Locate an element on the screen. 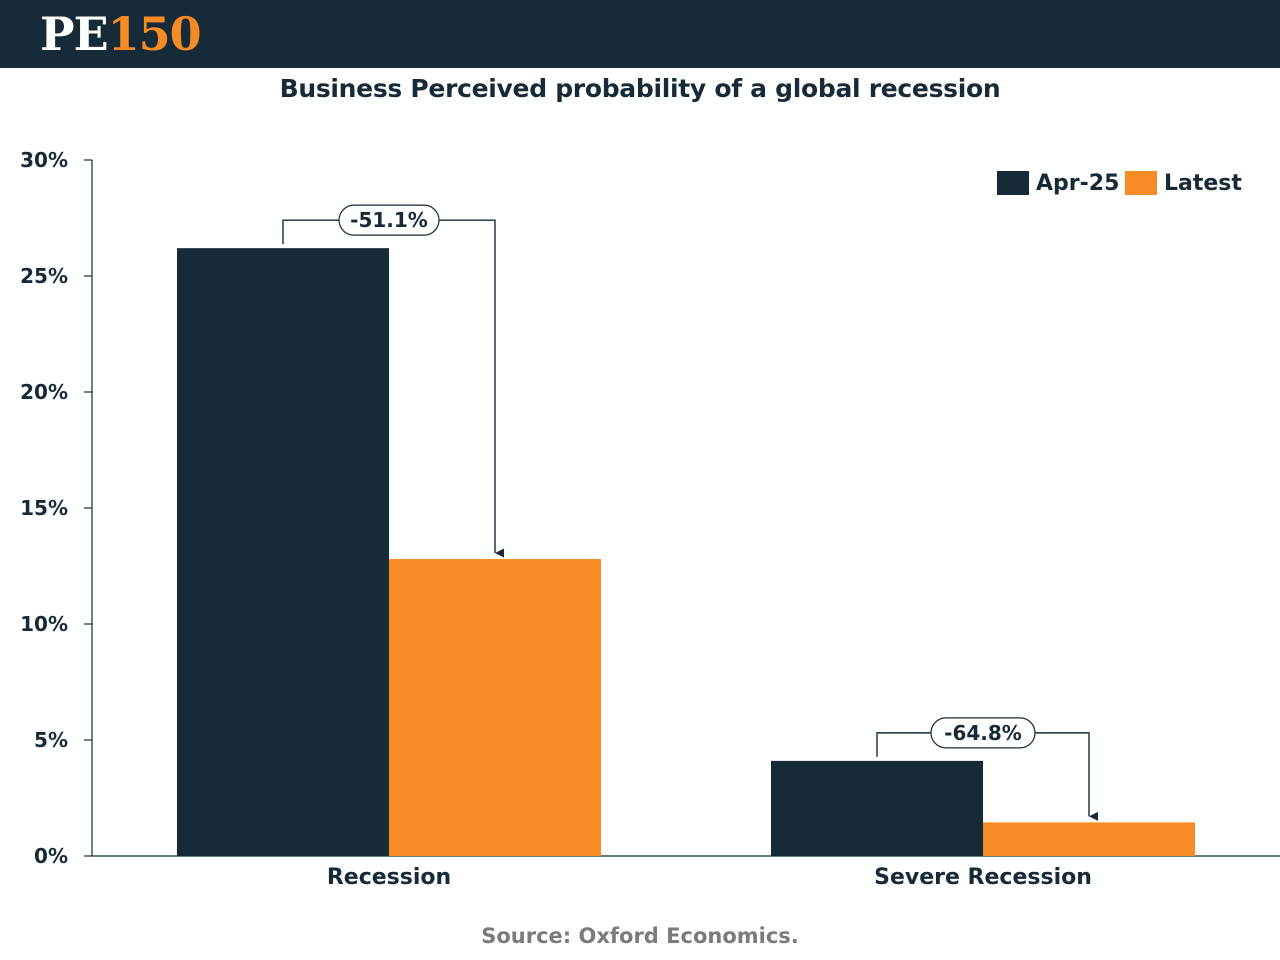 Image resolution: width=1280 pixels, height=960 pixels. y-tick-label: 20% is located at coordinates (44, 392).